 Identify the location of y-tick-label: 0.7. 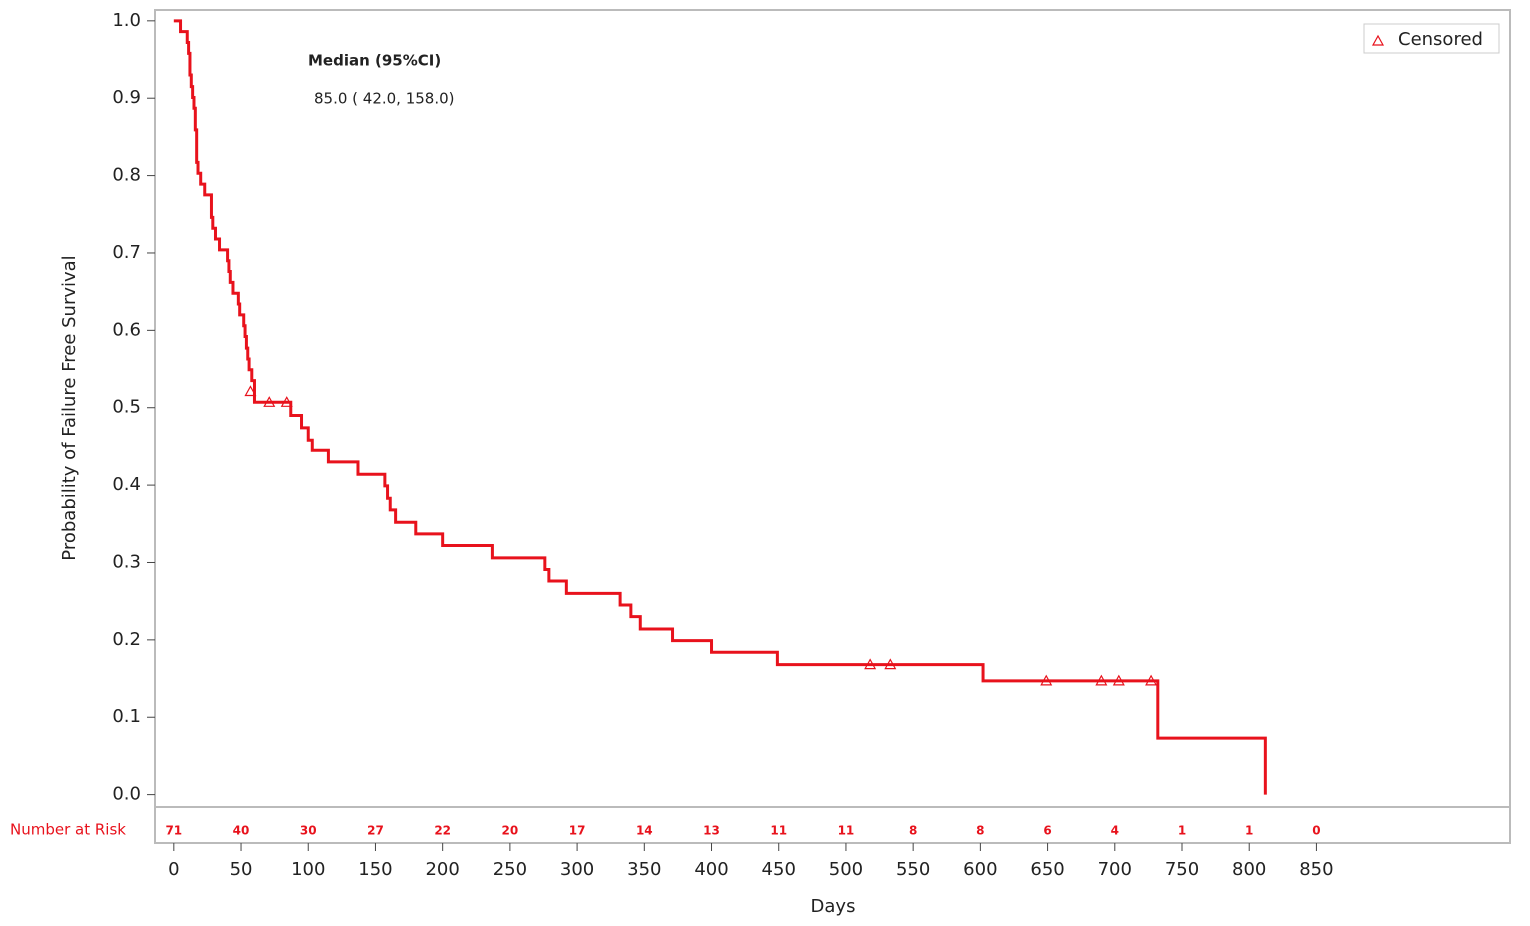
(126, 252).